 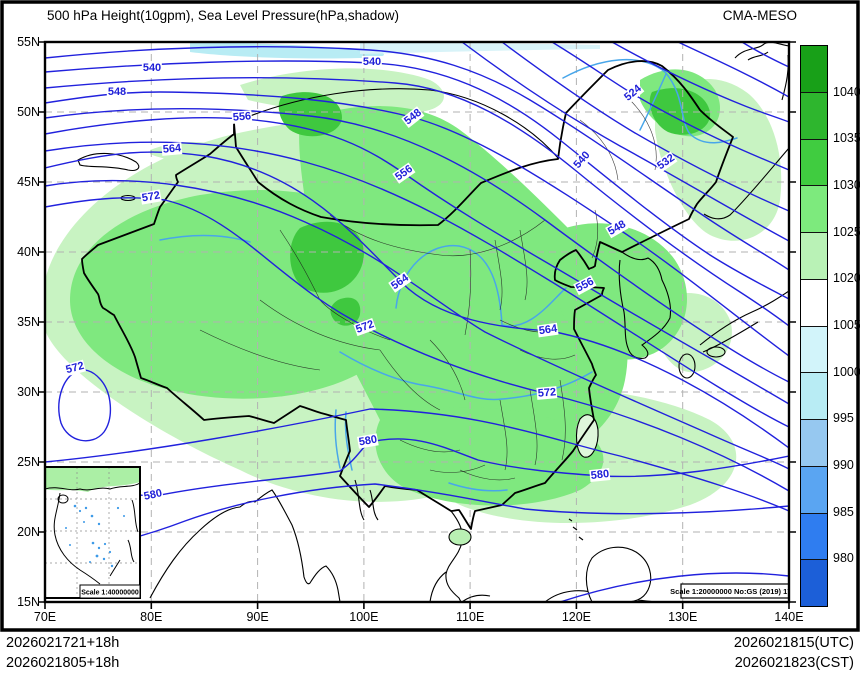 What do you see at coordinates (28, 532) in the screenshot?
I see `y-tick-label: 20N` at bounding box center [28, 532].